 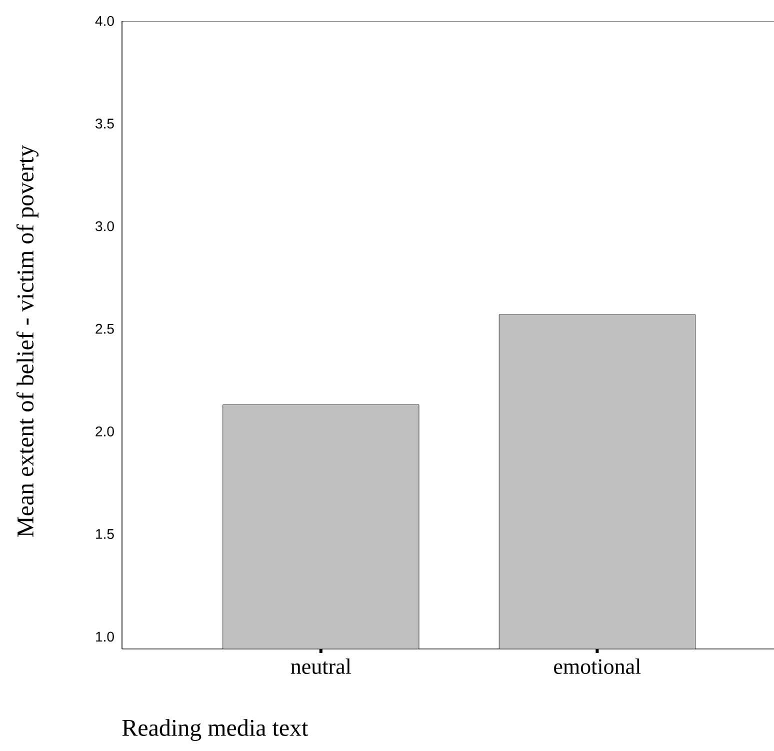 I want to click on x-tick-label: emotional, so click(x=597, y=666).